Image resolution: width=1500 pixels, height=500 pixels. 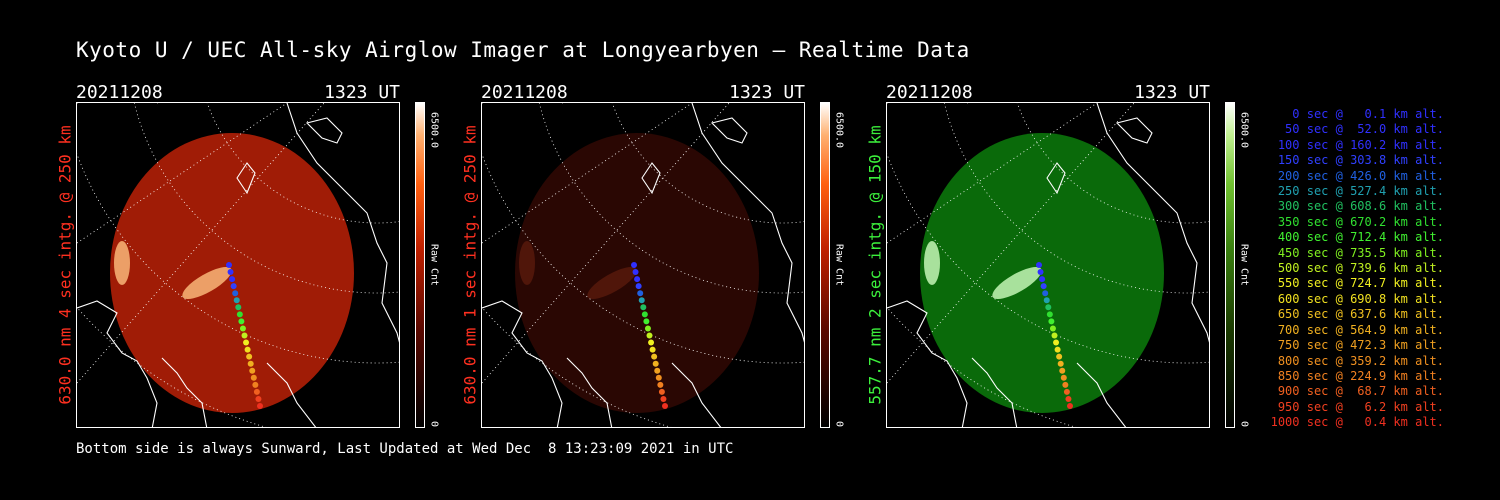 What do you see at coordinates (1357, 298) in the screenshot?
I see `legend-entry: 600 sec @ 690.8 km alt.` at bounding box center [1357, 298].